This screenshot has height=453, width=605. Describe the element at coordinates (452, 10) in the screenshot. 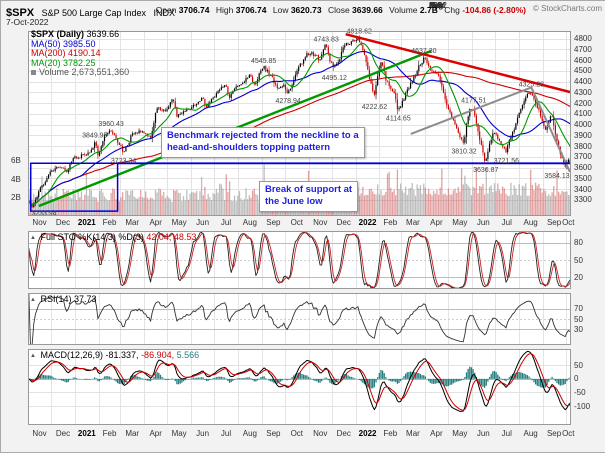

I see `quote-chg-label: Chg` at that location.